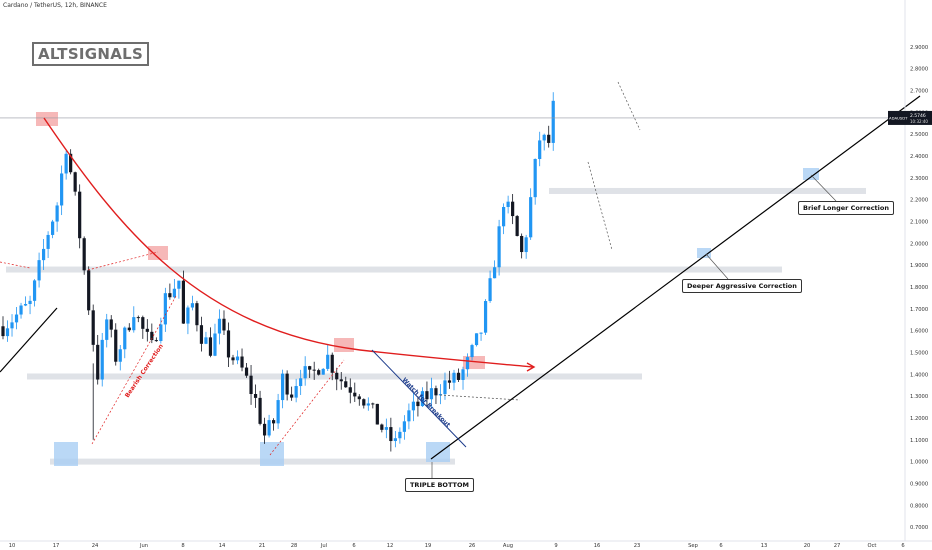 The width and height of the screenshot is (932, 550). What do you see at coordinates (919, 397) in the screenshot?
I see `y-tick-label: 1.3000` at bounding box center [919, 397].